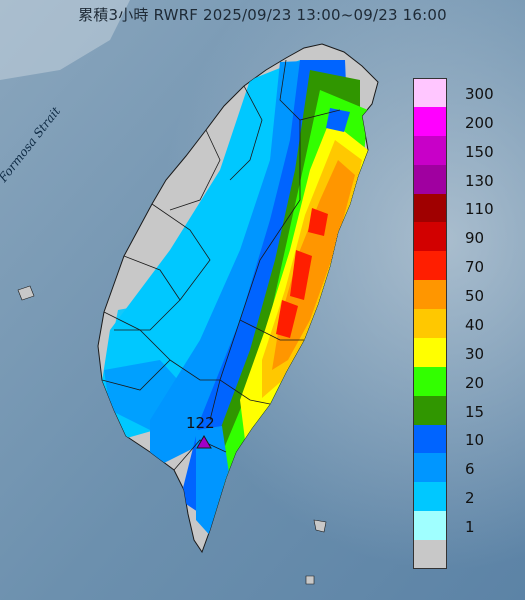 The height and width of the screenshot is (600, 525). I want to click on legend-row: 40, so click(467, 323).